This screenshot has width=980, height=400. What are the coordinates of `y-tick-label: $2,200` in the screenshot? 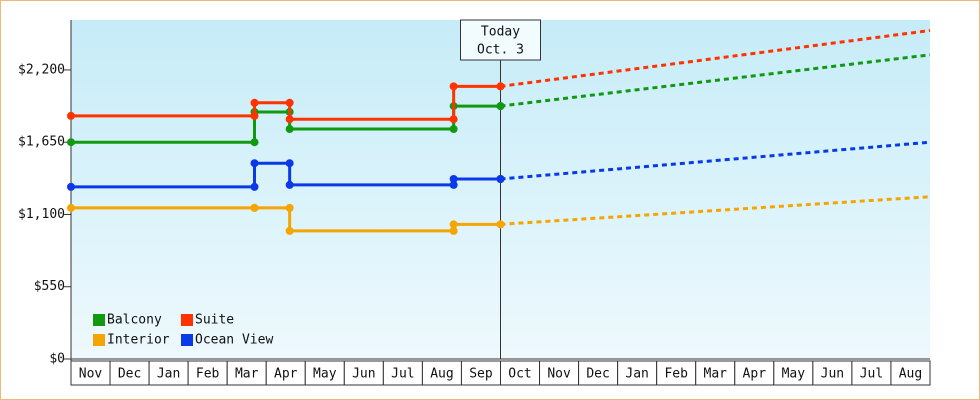 It's located at (41, 69).